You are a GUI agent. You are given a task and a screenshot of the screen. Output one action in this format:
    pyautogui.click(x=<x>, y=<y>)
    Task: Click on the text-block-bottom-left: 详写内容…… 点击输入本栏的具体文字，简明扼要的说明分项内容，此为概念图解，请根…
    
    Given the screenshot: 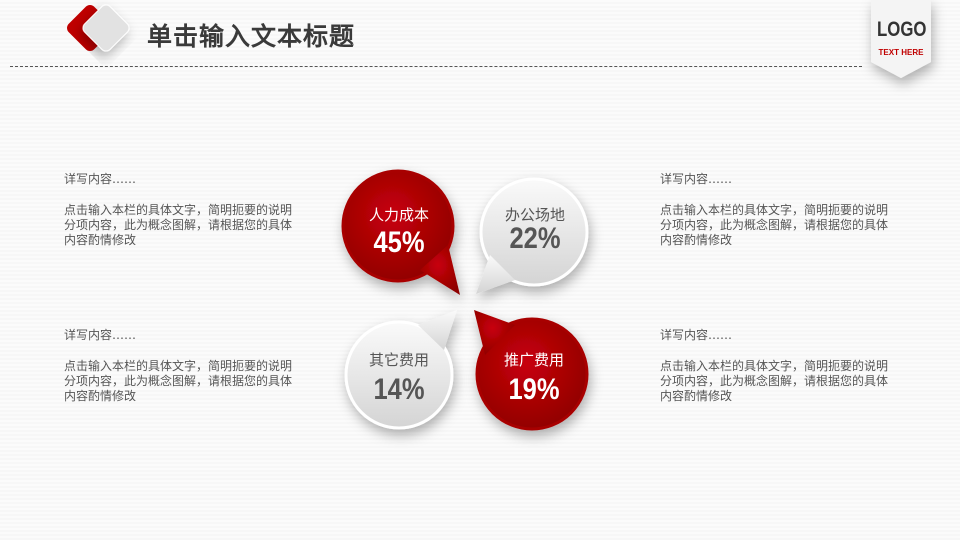 What is the action you would take?
    pyautogui.click(x=179, y=366)
    